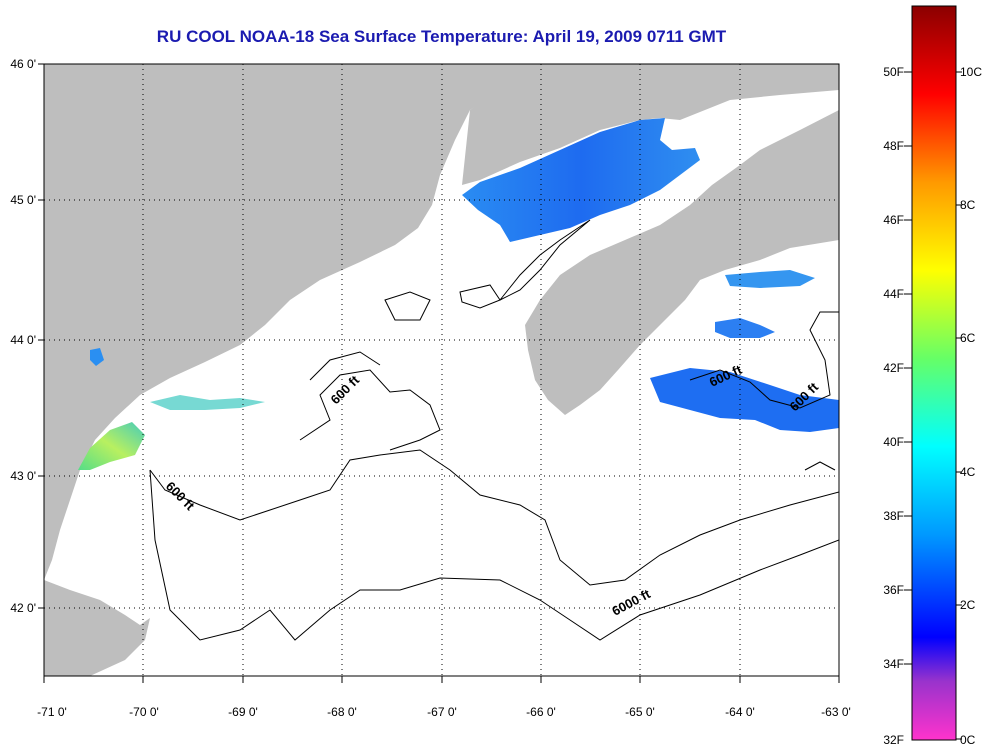 The image size is (984, 754). Describe the element at coordinates (111, 446) in the screenshot. I see `sst-coastal-maine` at that location.